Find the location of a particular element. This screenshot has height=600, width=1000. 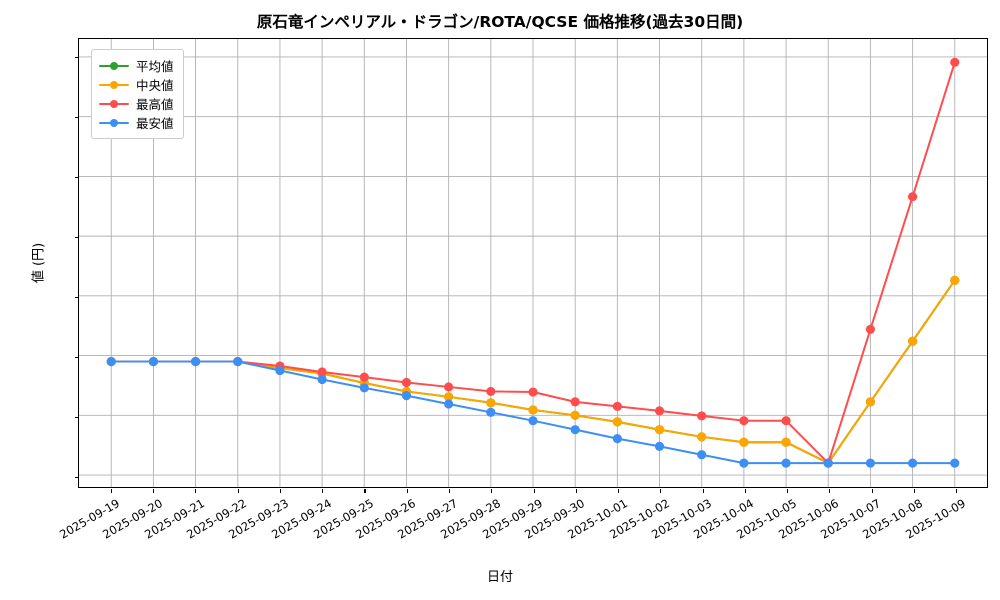

legend-label: 最高値 is located at coordinates (155, 104).